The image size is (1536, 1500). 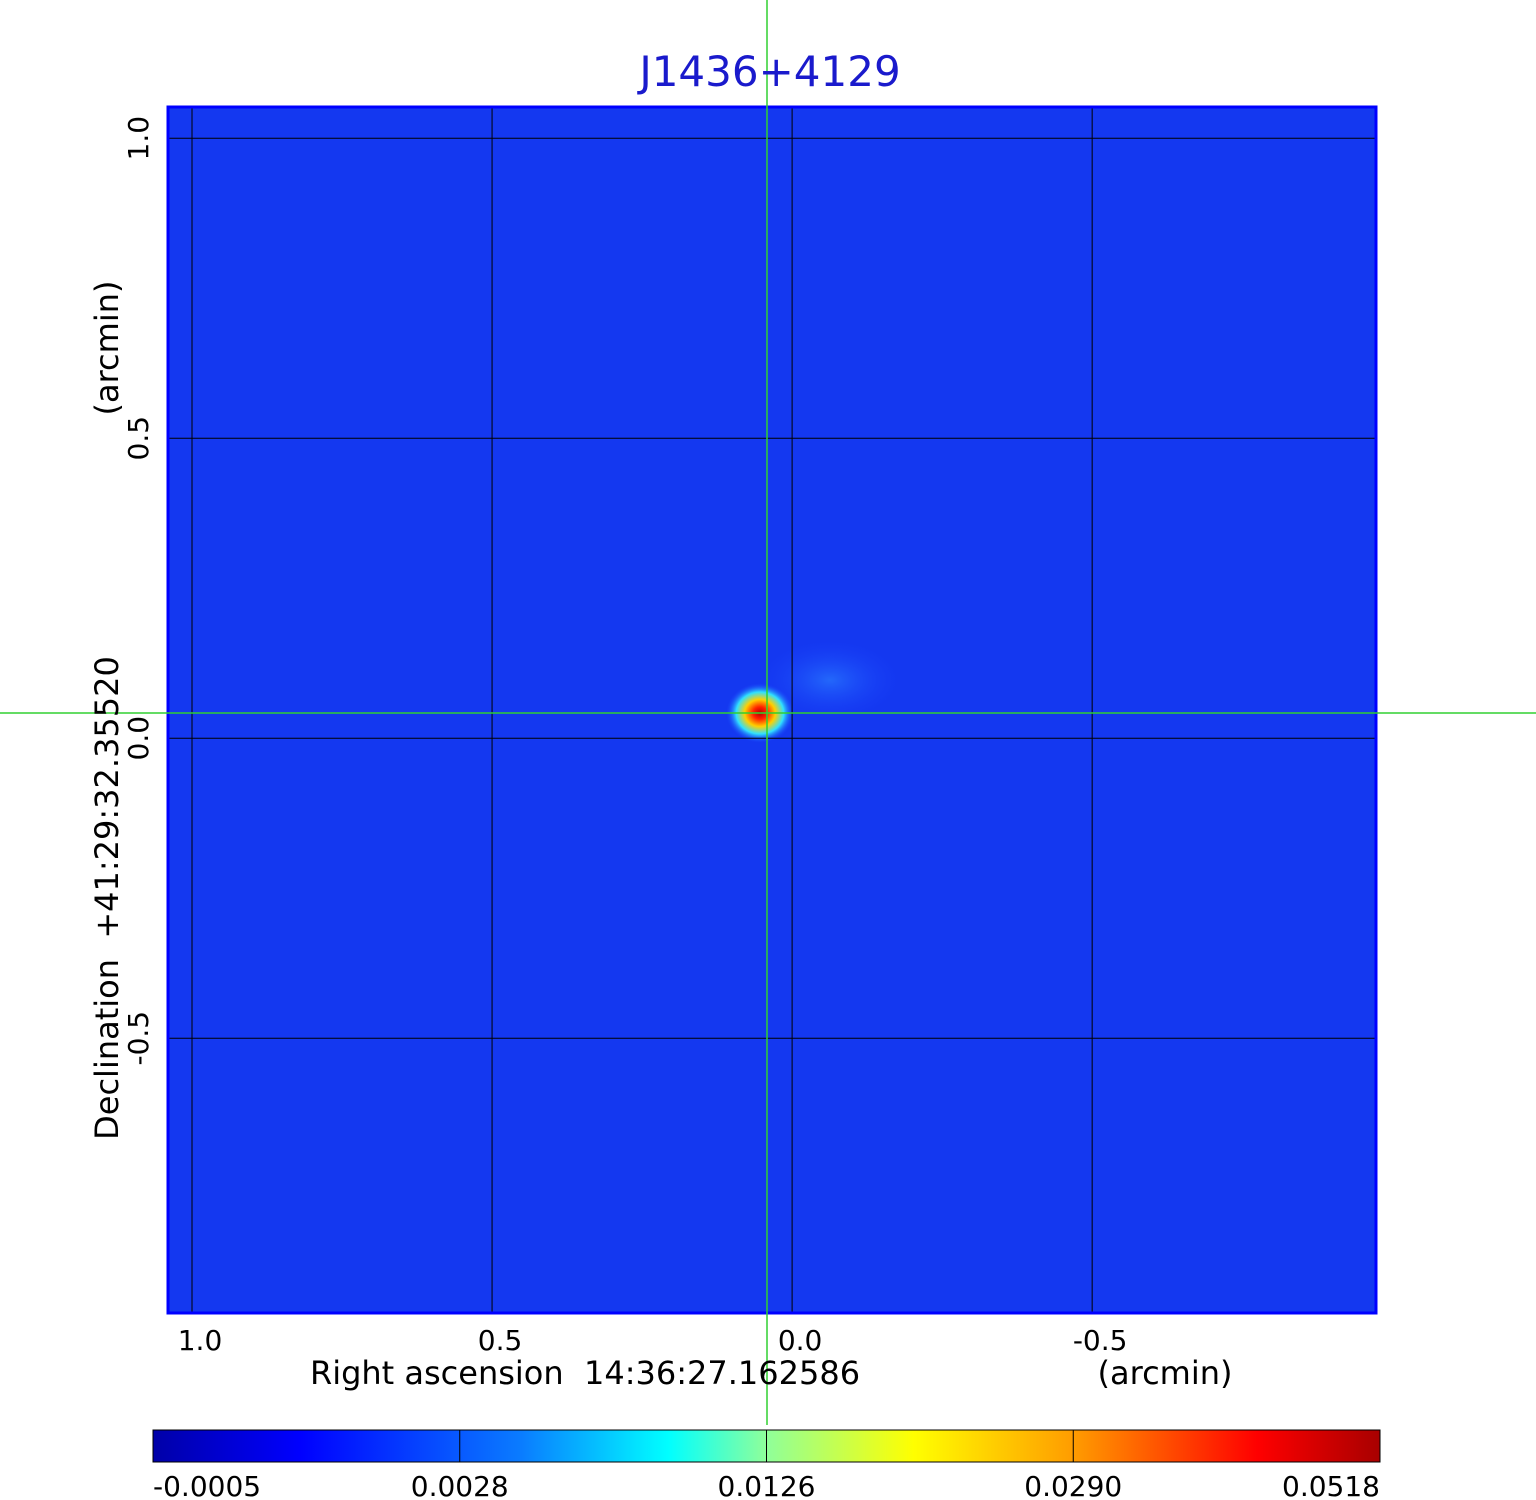 What do you see at coordinates (1331, 1485) in the screenshot?
I see `colorbar-tick-label: 0.0518` at bounding box center [1331, 1485].